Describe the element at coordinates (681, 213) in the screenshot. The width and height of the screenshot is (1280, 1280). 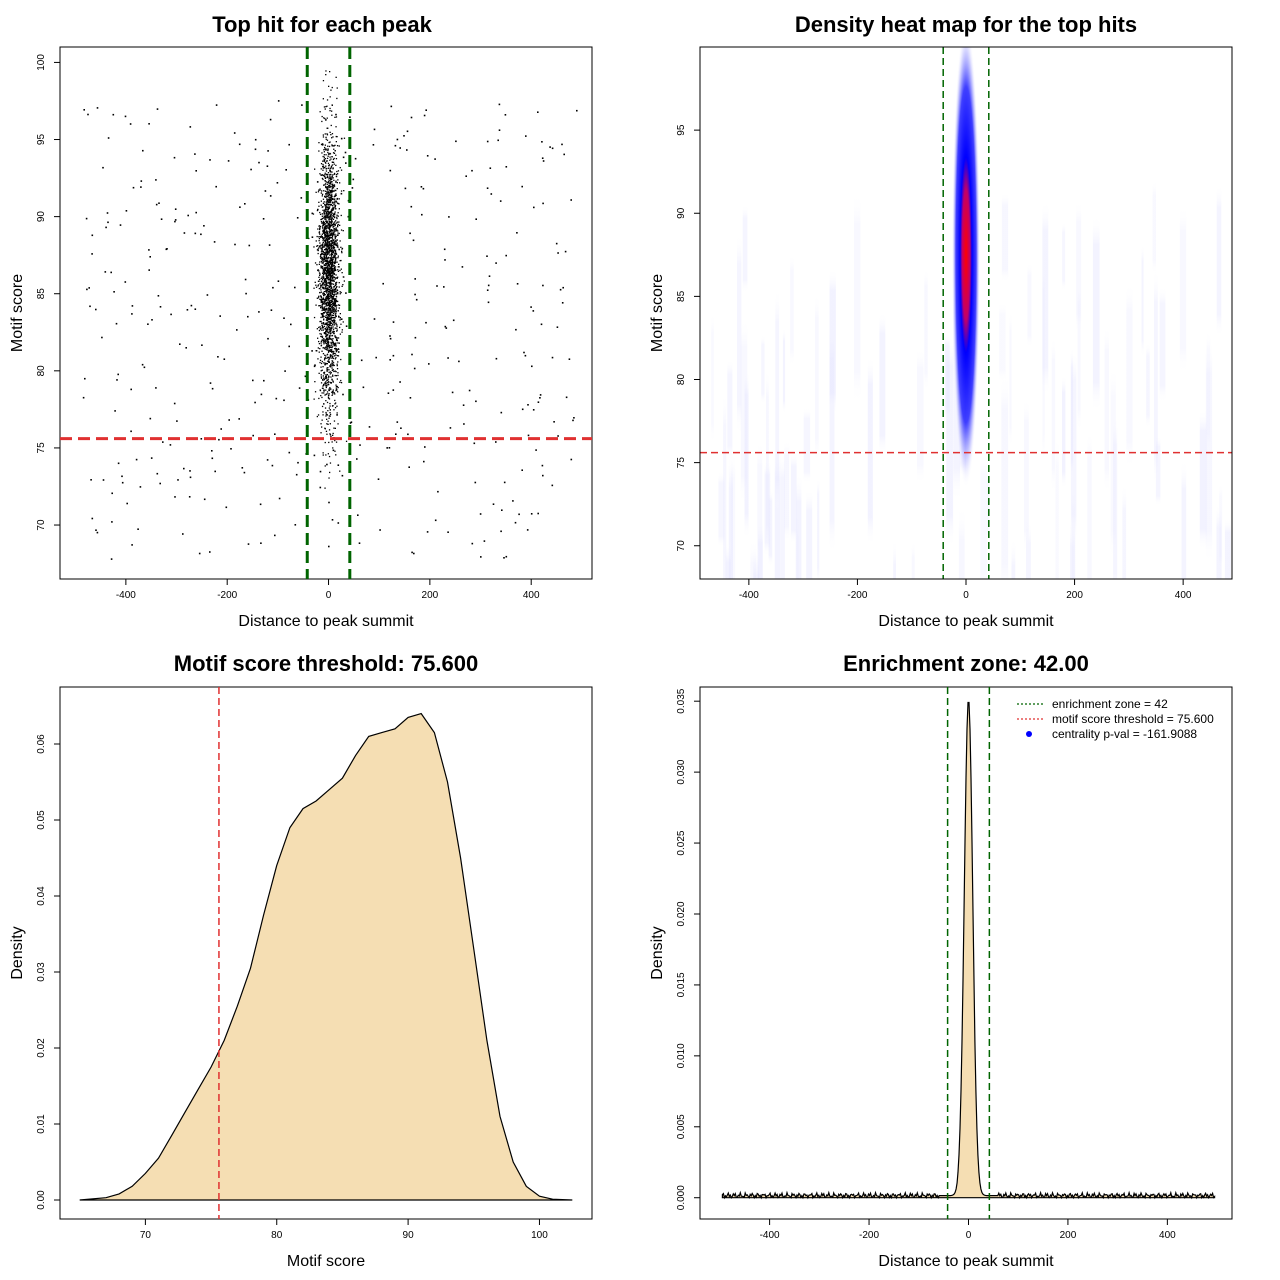
I see `heatmap-y-tick-label: 90` at that location.